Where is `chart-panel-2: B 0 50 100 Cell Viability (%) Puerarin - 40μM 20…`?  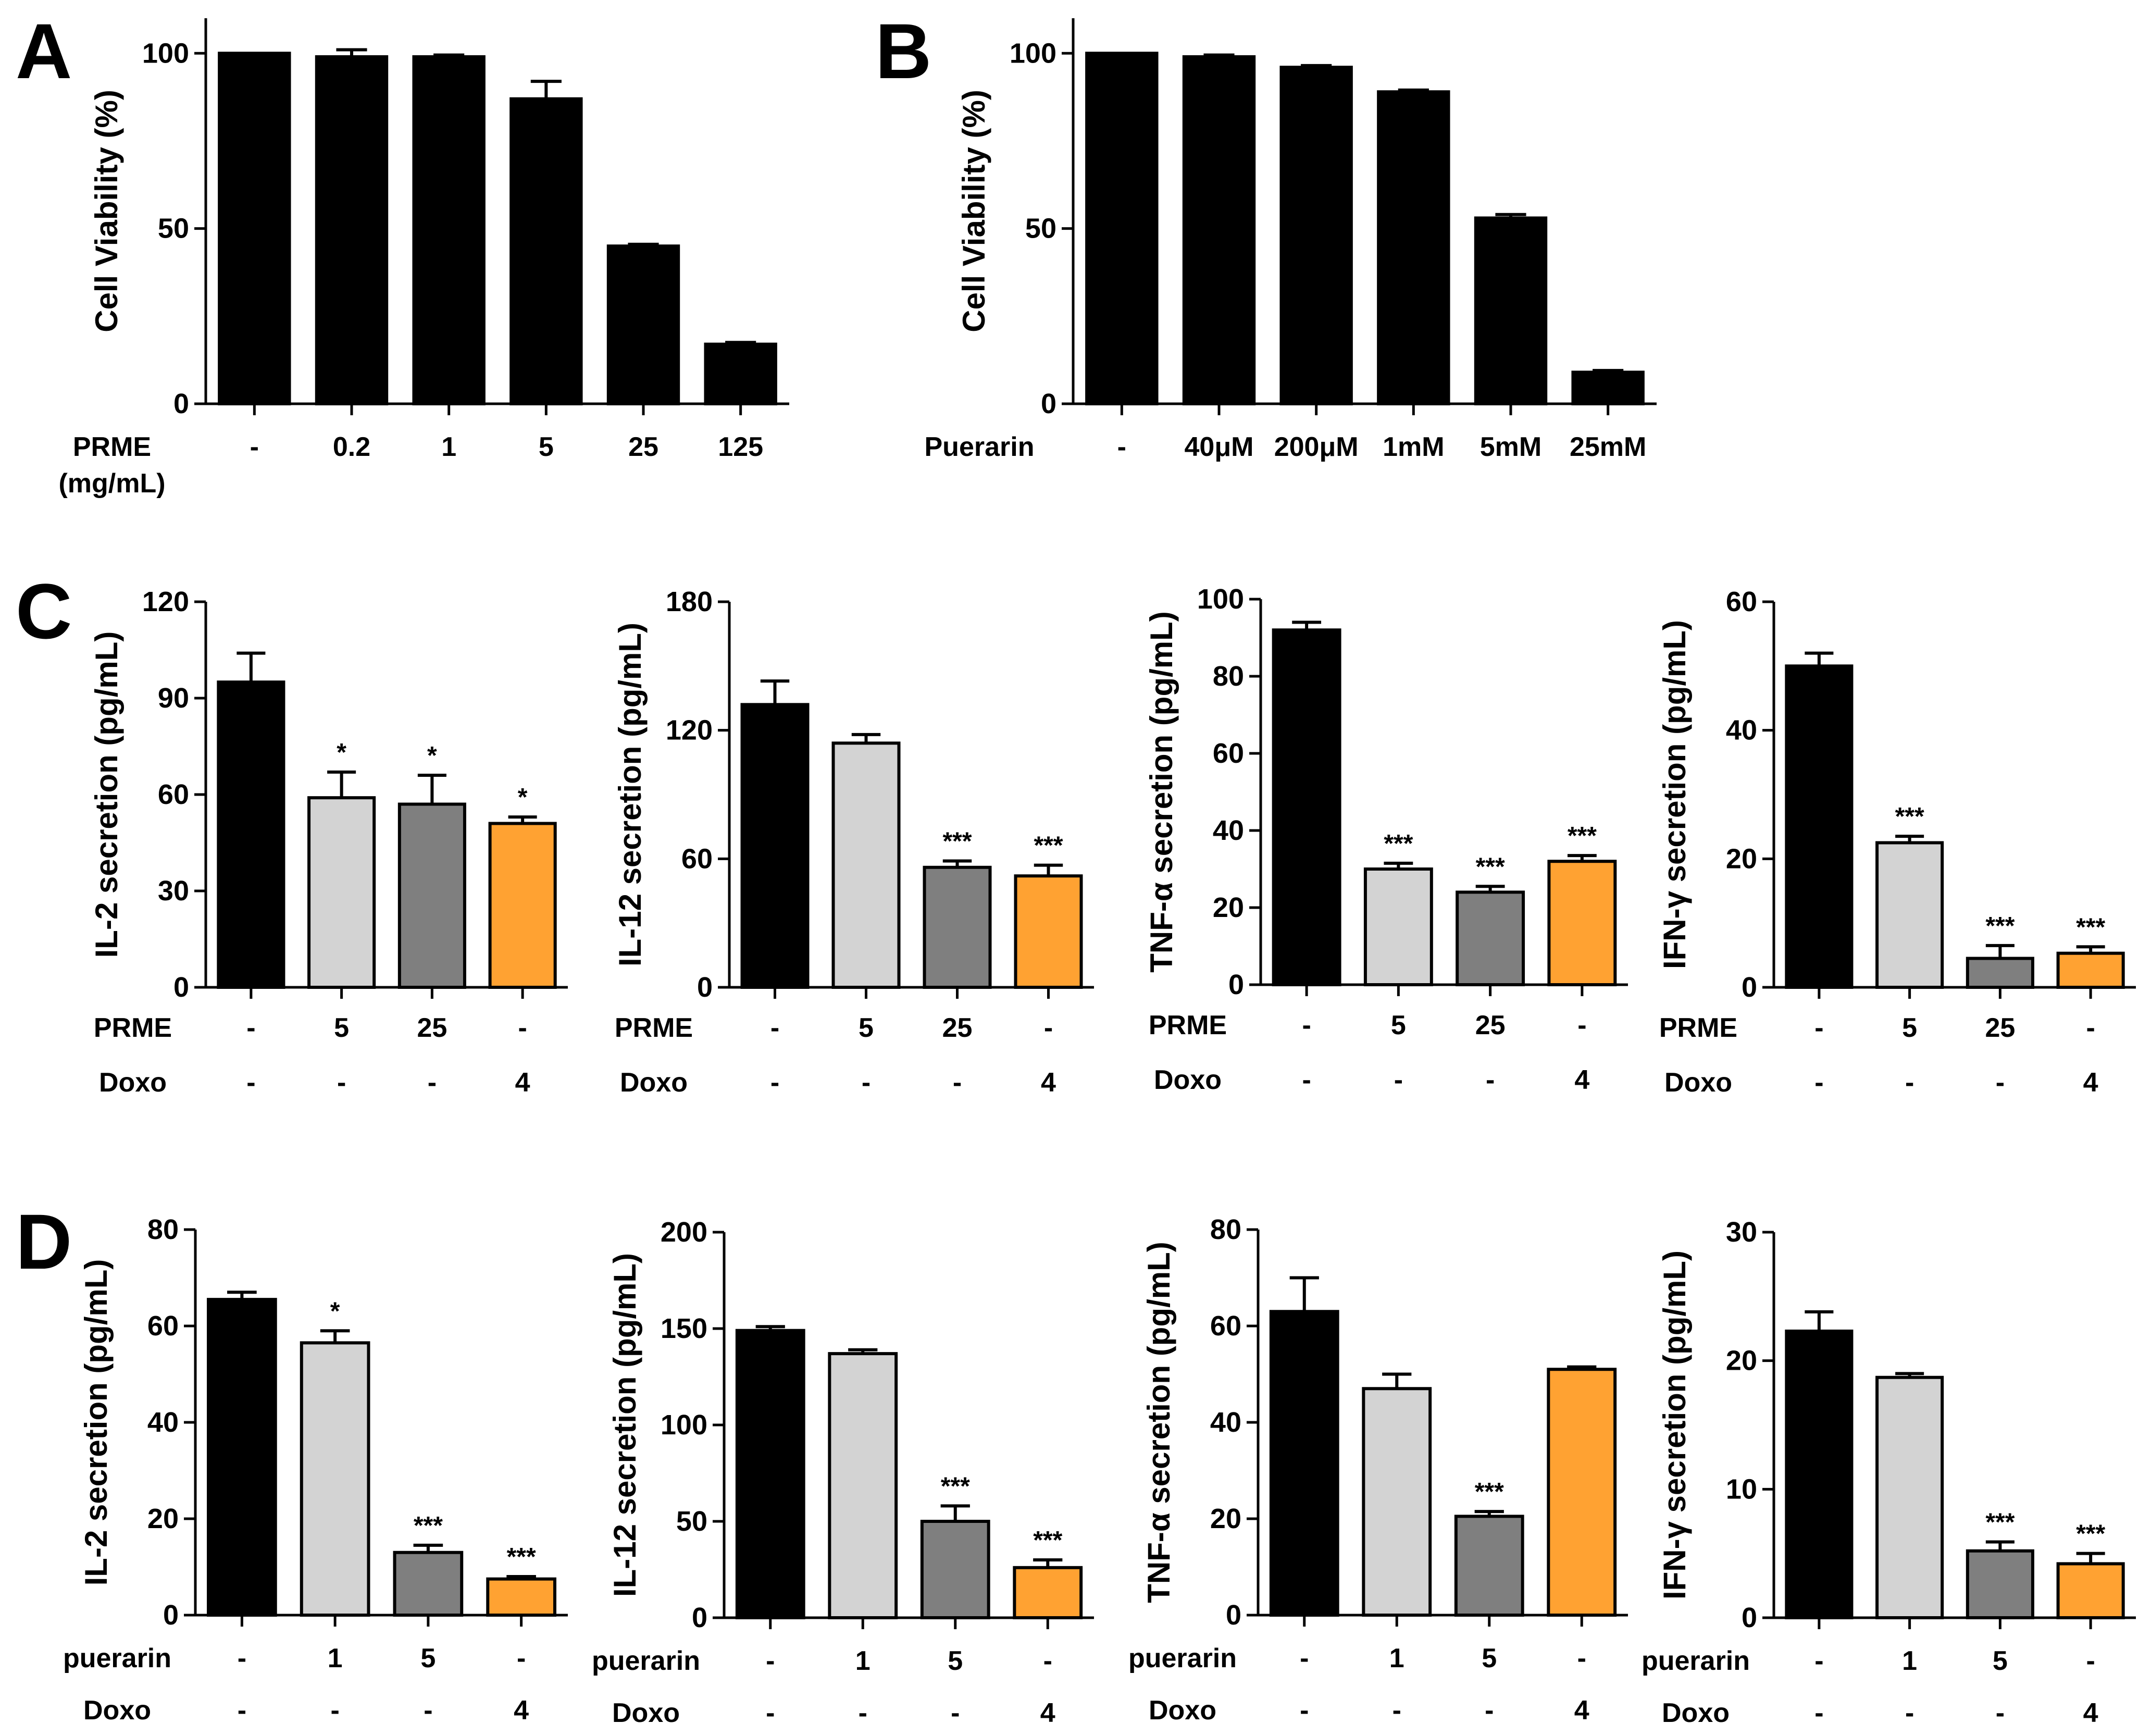 chart-panel-2: B 0 50 100 Cell Viability (%) Puerarin - 40μM 20… is located at coordinates (1266, 235).